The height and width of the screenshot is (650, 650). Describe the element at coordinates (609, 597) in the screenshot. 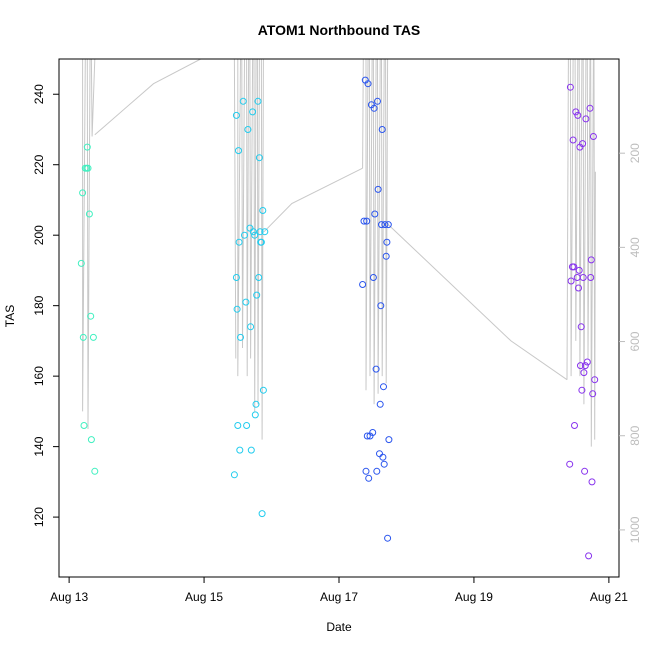

I see `x-tick-label: Aug 21` at that location.